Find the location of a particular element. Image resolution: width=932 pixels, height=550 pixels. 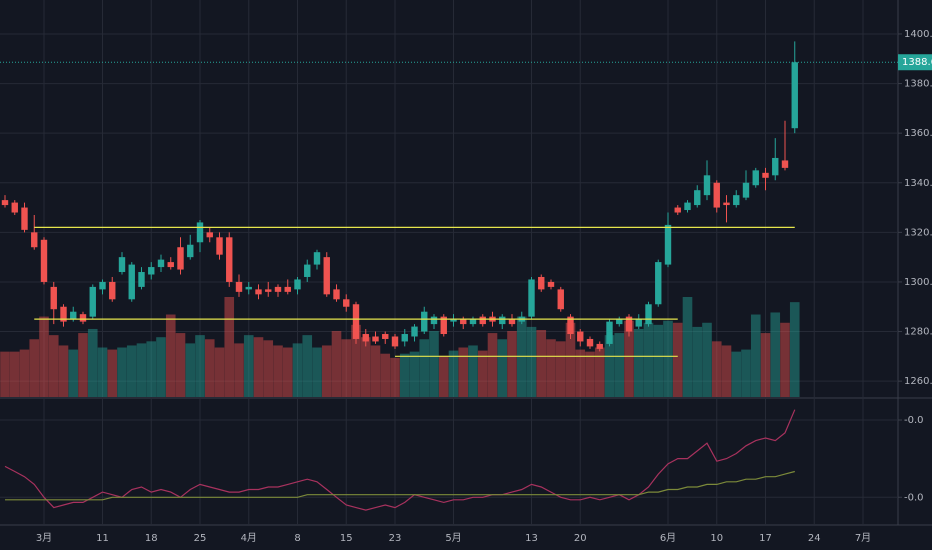

x-tick-label: 5月 is located at coordinates (453, 538).